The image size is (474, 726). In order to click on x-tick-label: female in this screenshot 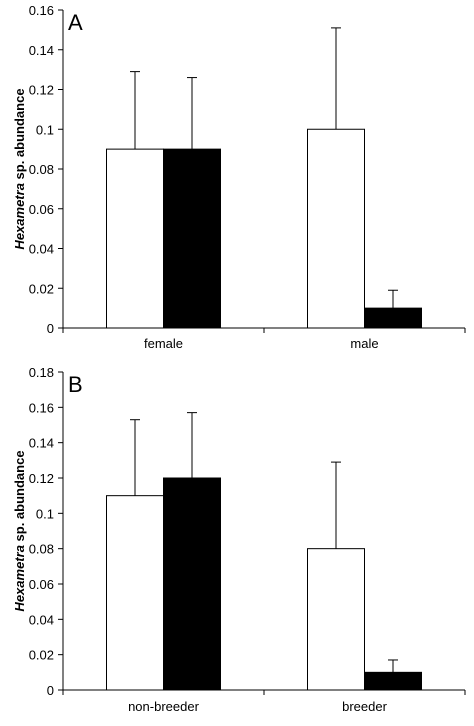, I will do `click(163, 343)`.